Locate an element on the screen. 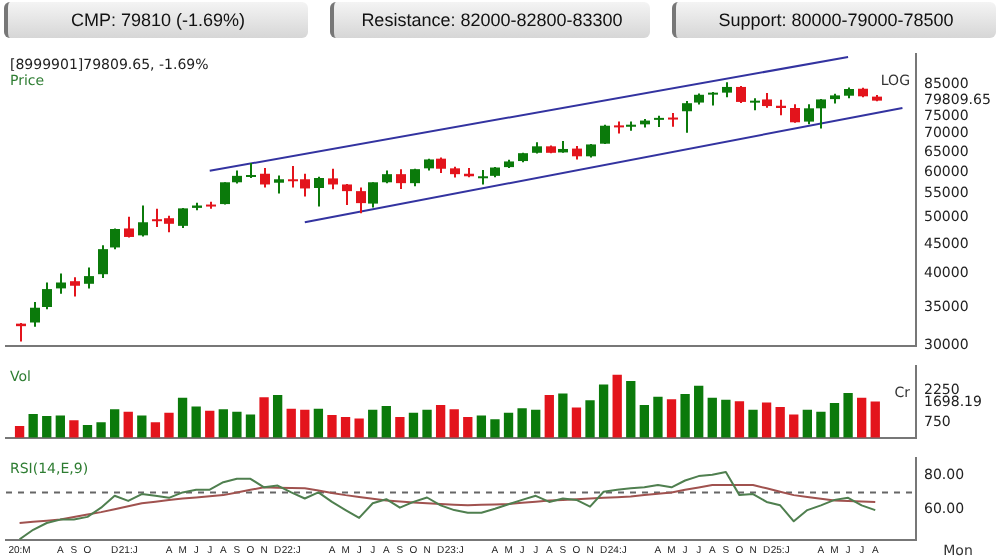 The height and width of the screenshot is (560, 1000). text: CMP: 79810 (-1.69%) is located at coordinates (156, 20).